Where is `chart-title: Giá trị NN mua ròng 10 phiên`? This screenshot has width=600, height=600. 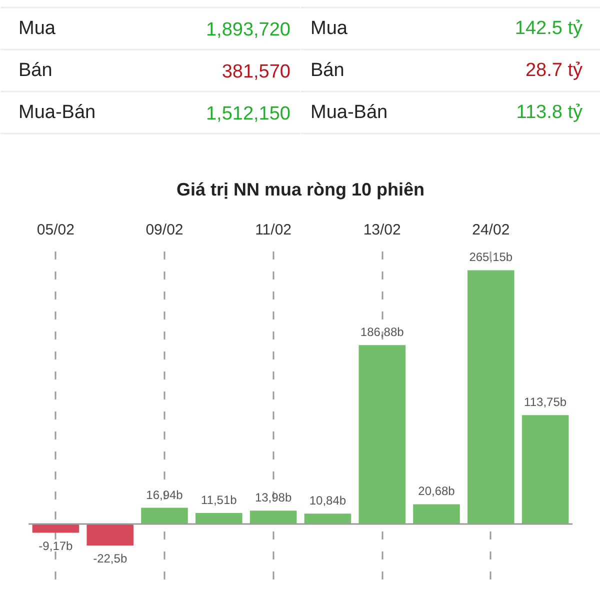 chart-title: Giá trị NN mua ròng 10 phiên is located at coordinates (300, 190).